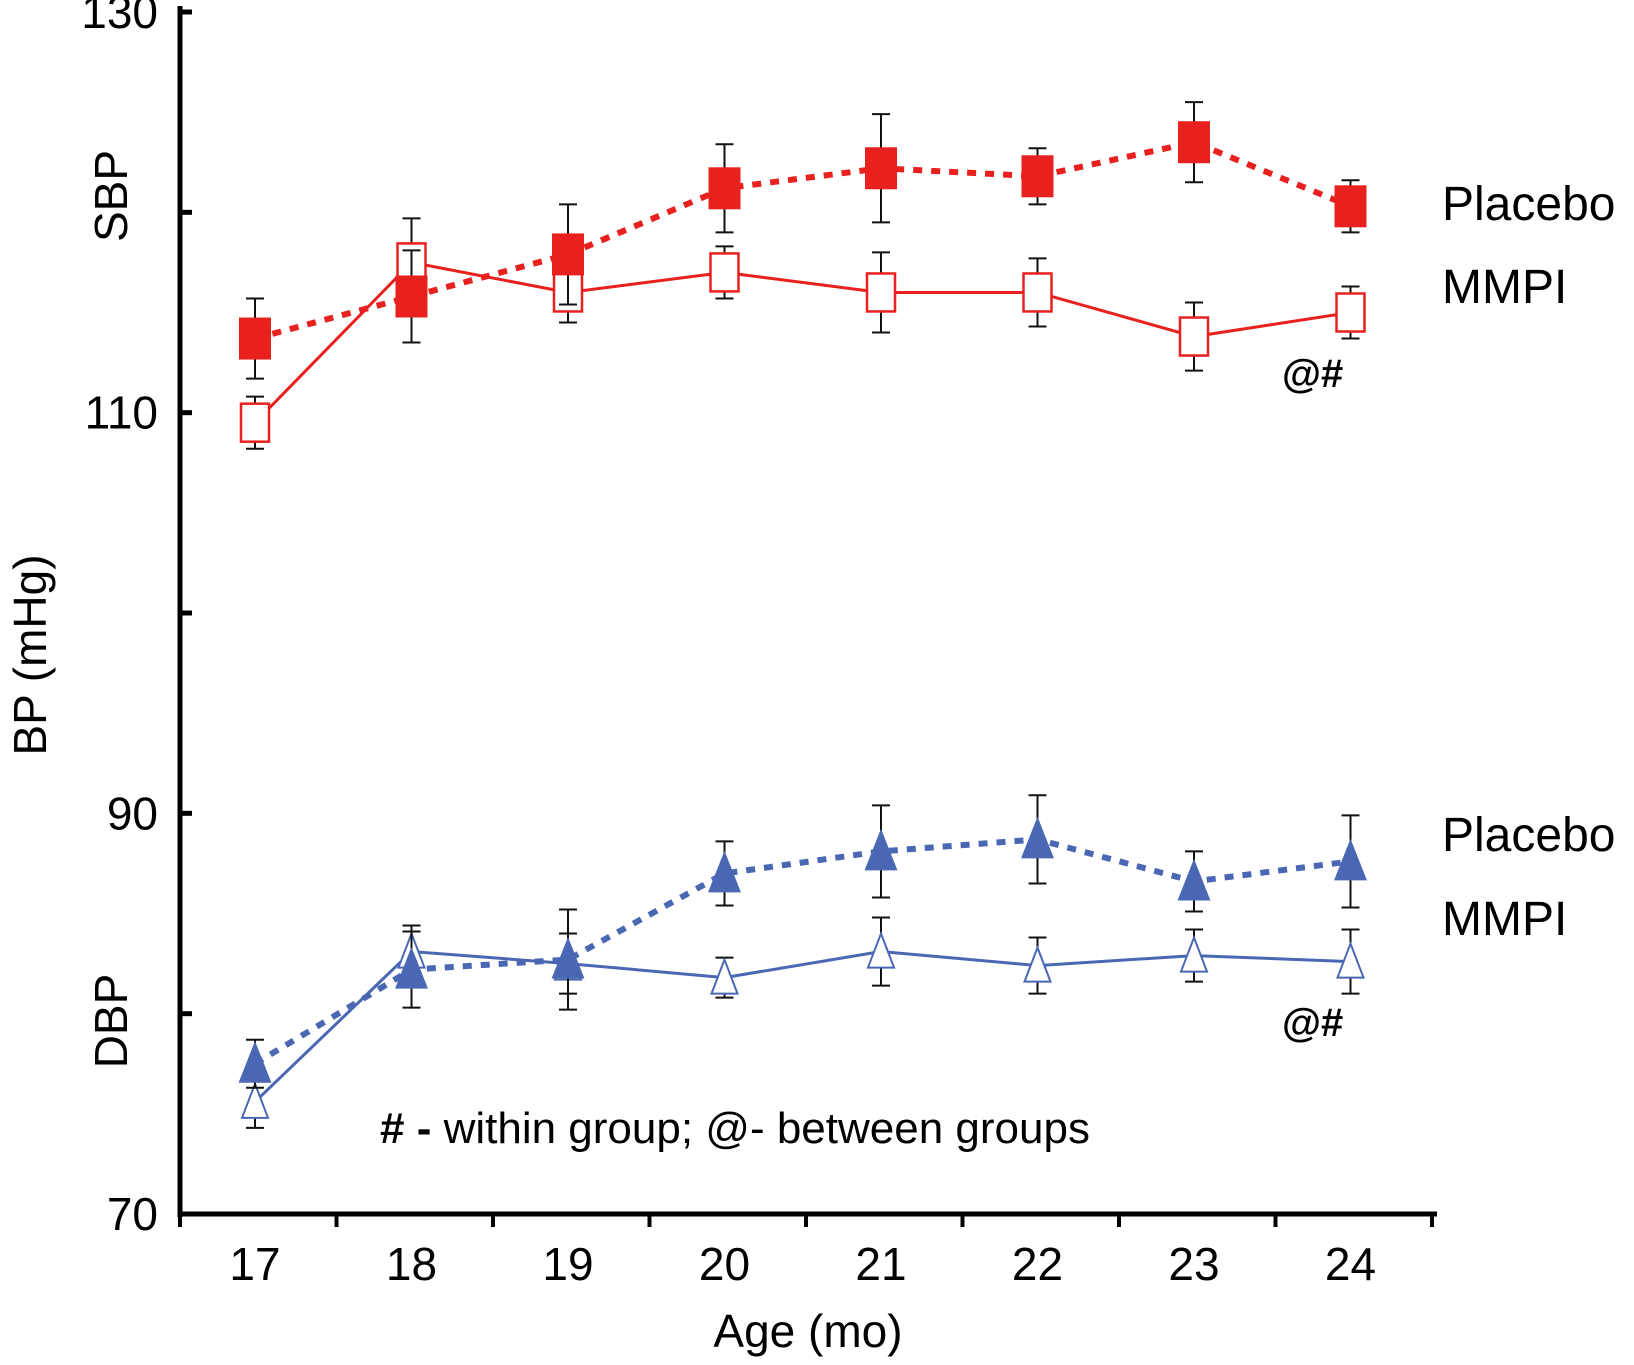 This screenshot has width=1634, height=1365. I want to click on x-tick-label: 23, so click(1193, 1264).